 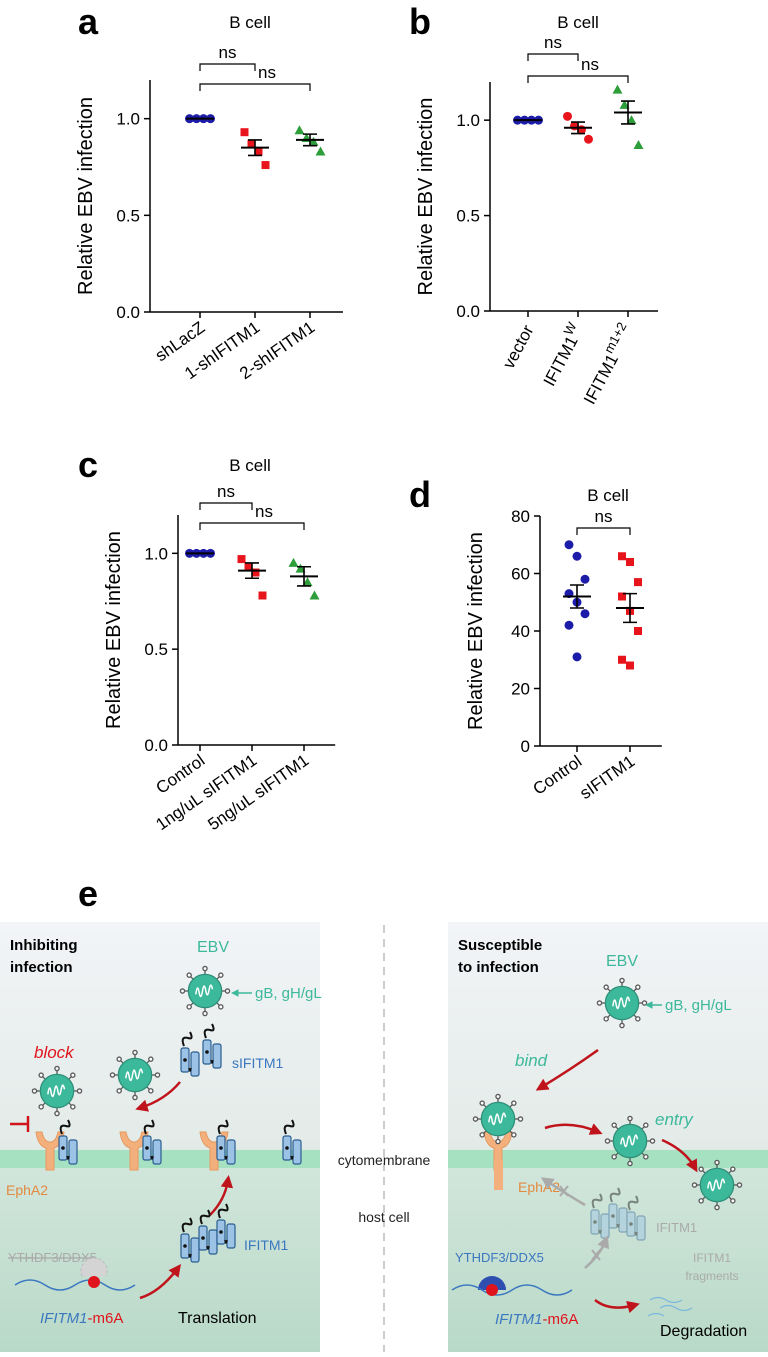 I want to click on membrane-label: cytomembrane, so click(x=384, y=1160).